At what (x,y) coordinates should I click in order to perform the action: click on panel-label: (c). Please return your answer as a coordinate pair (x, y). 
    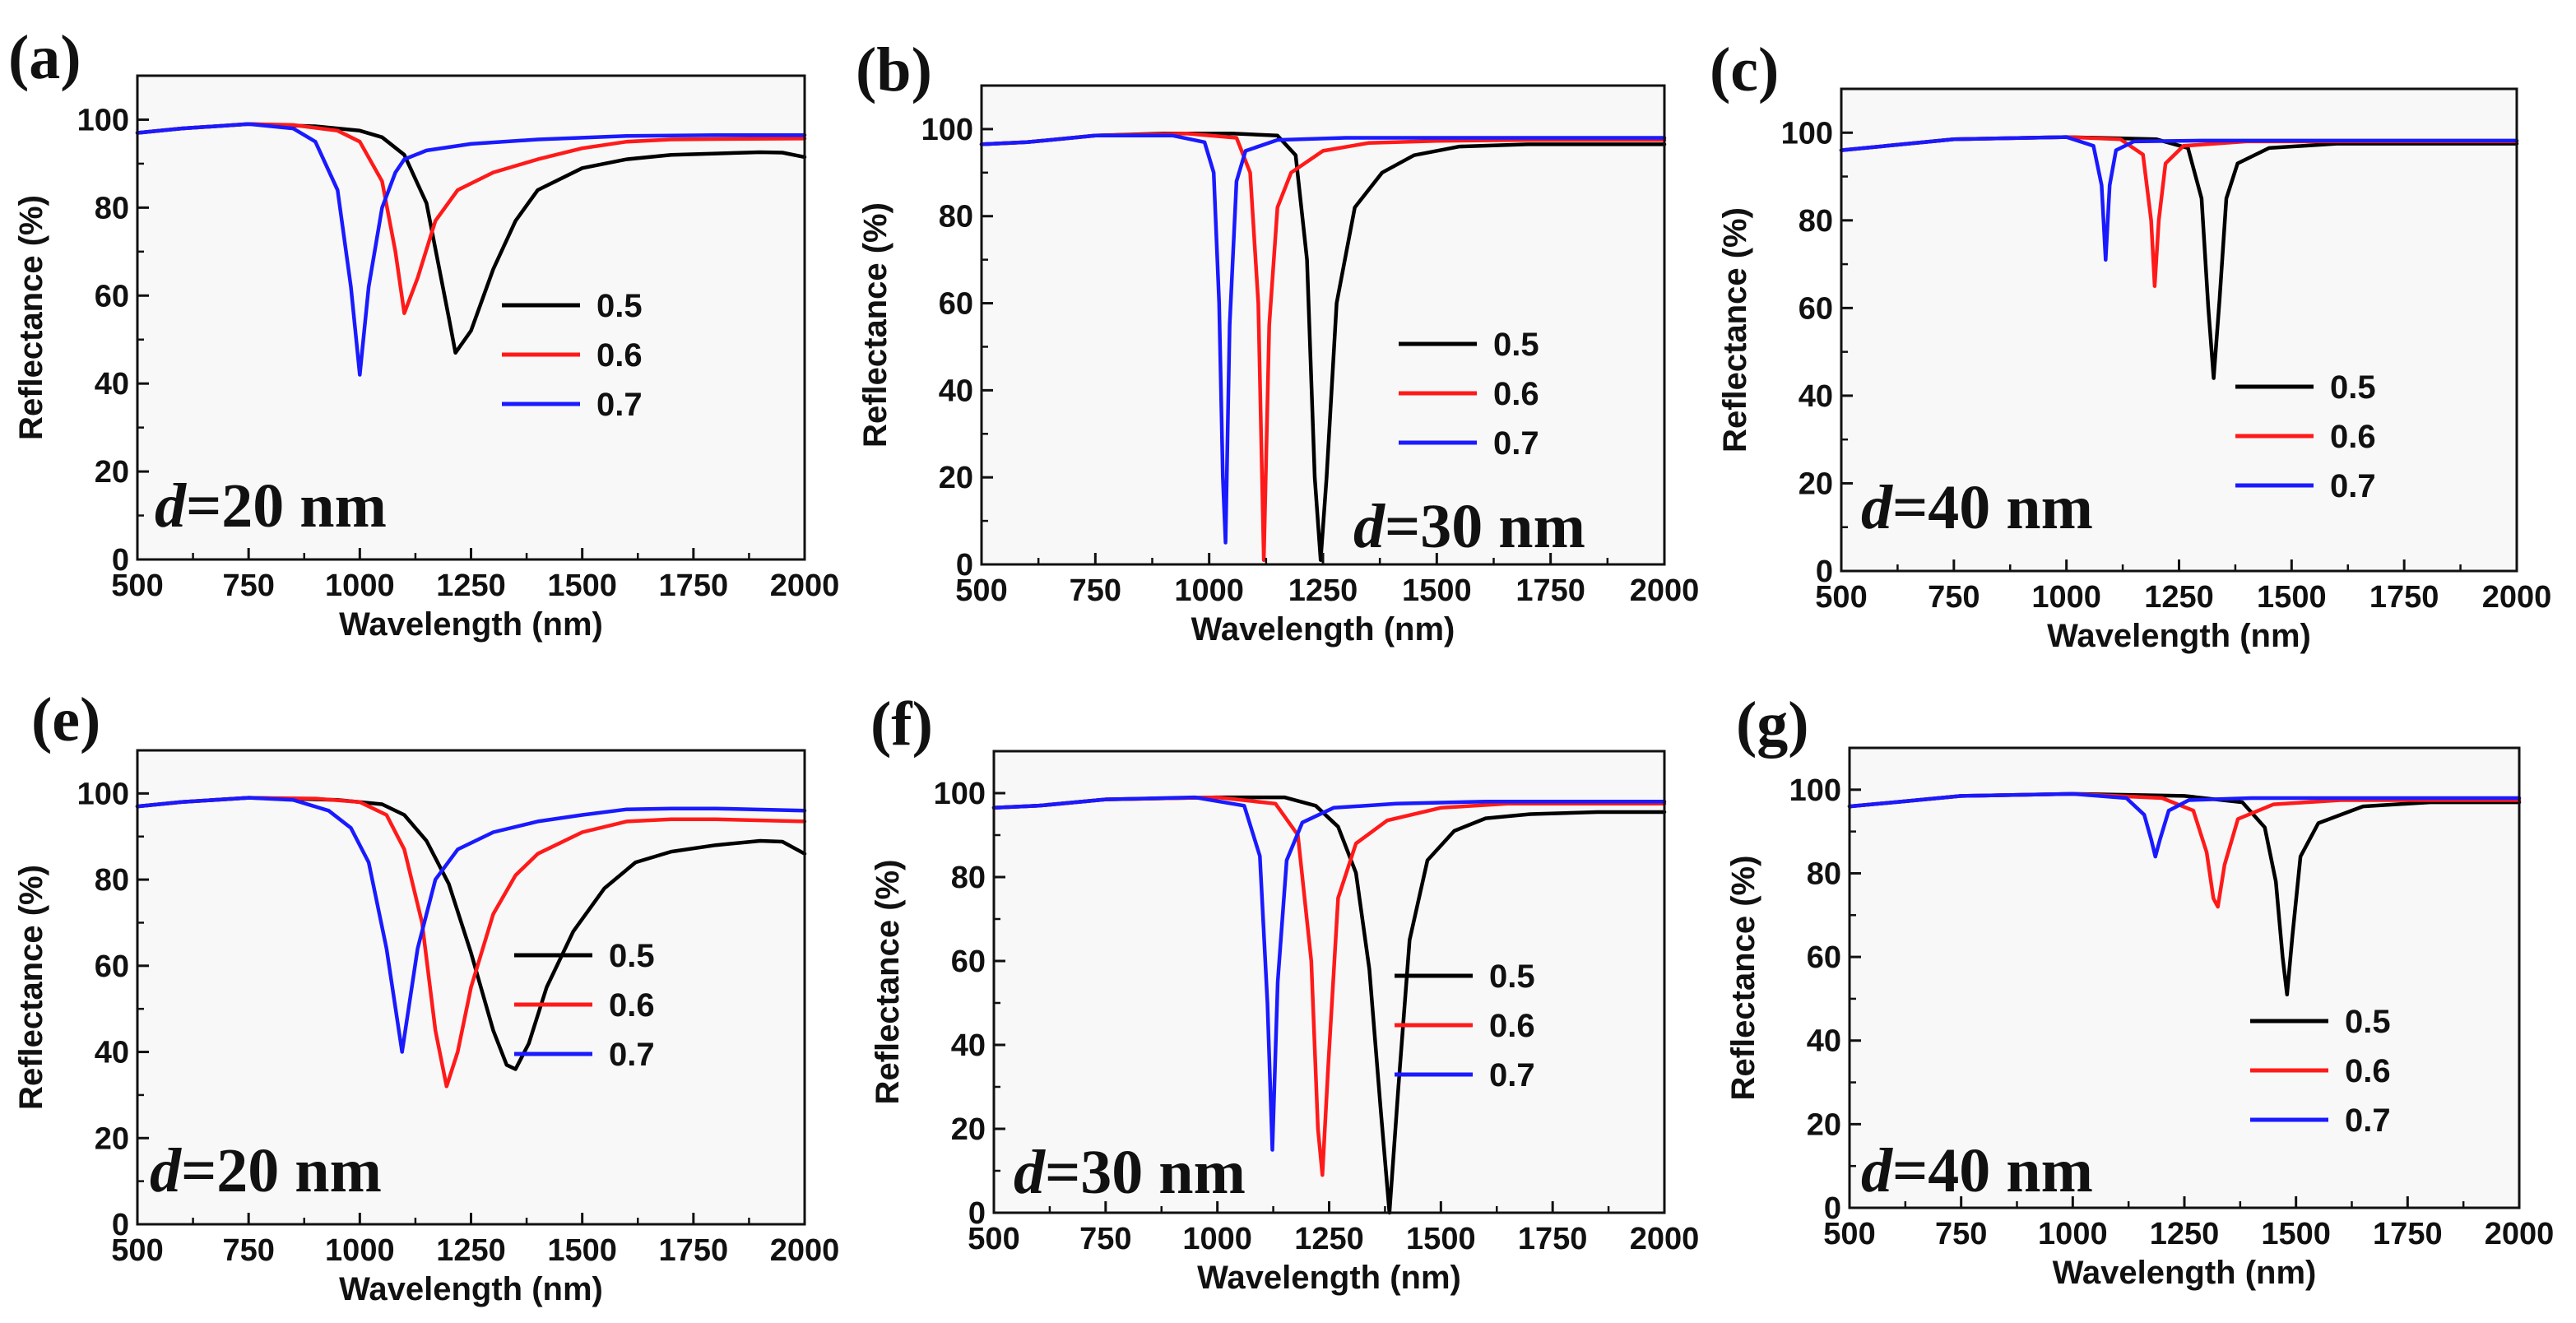
    Looking at the image, I should click on (1744, 69).